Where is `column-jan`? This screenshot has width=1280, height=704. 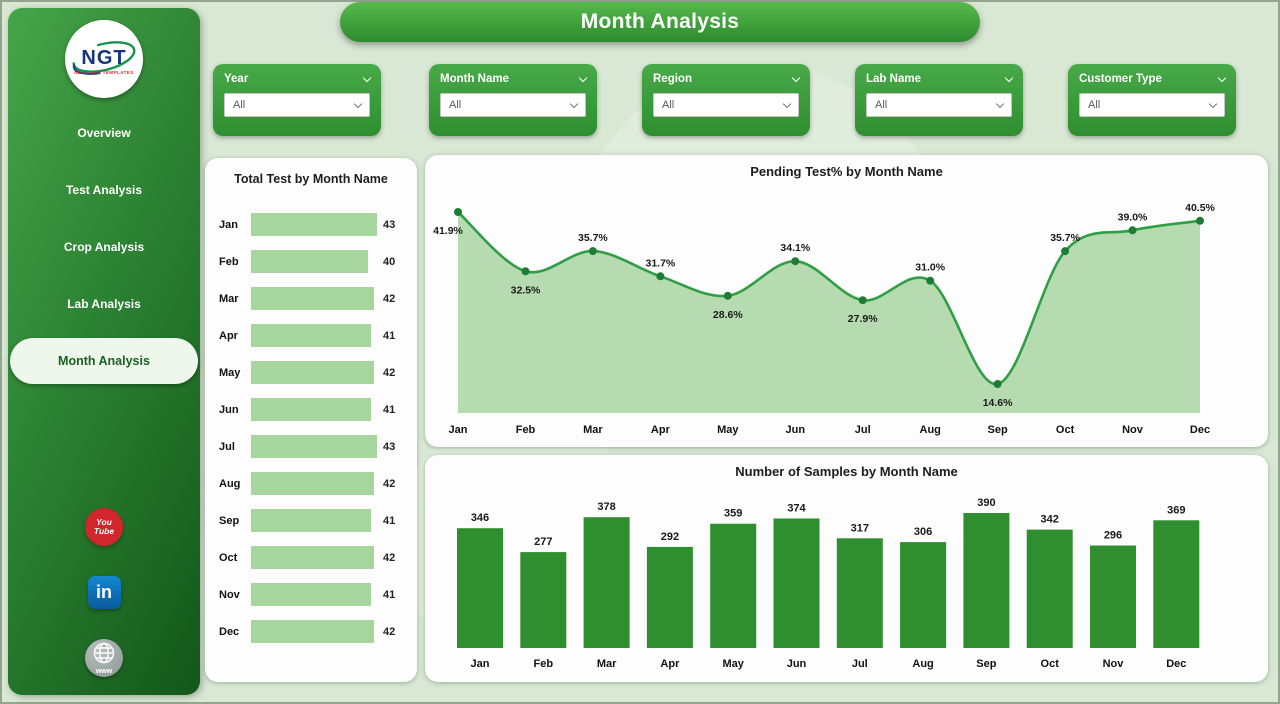
column-jan is located at coordinates (480, 588).